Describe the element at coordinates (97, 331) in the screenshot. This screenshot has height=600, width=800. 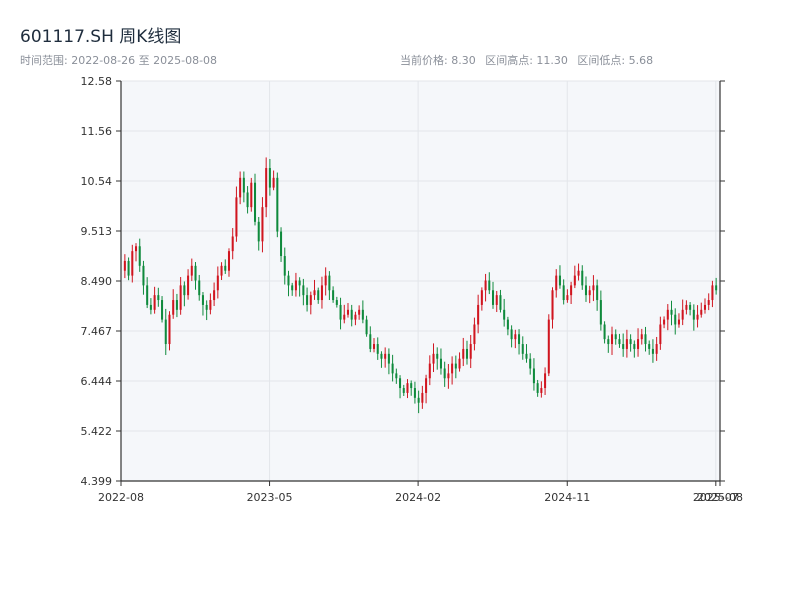
I see `y-tick-label: 7.467` at that location.